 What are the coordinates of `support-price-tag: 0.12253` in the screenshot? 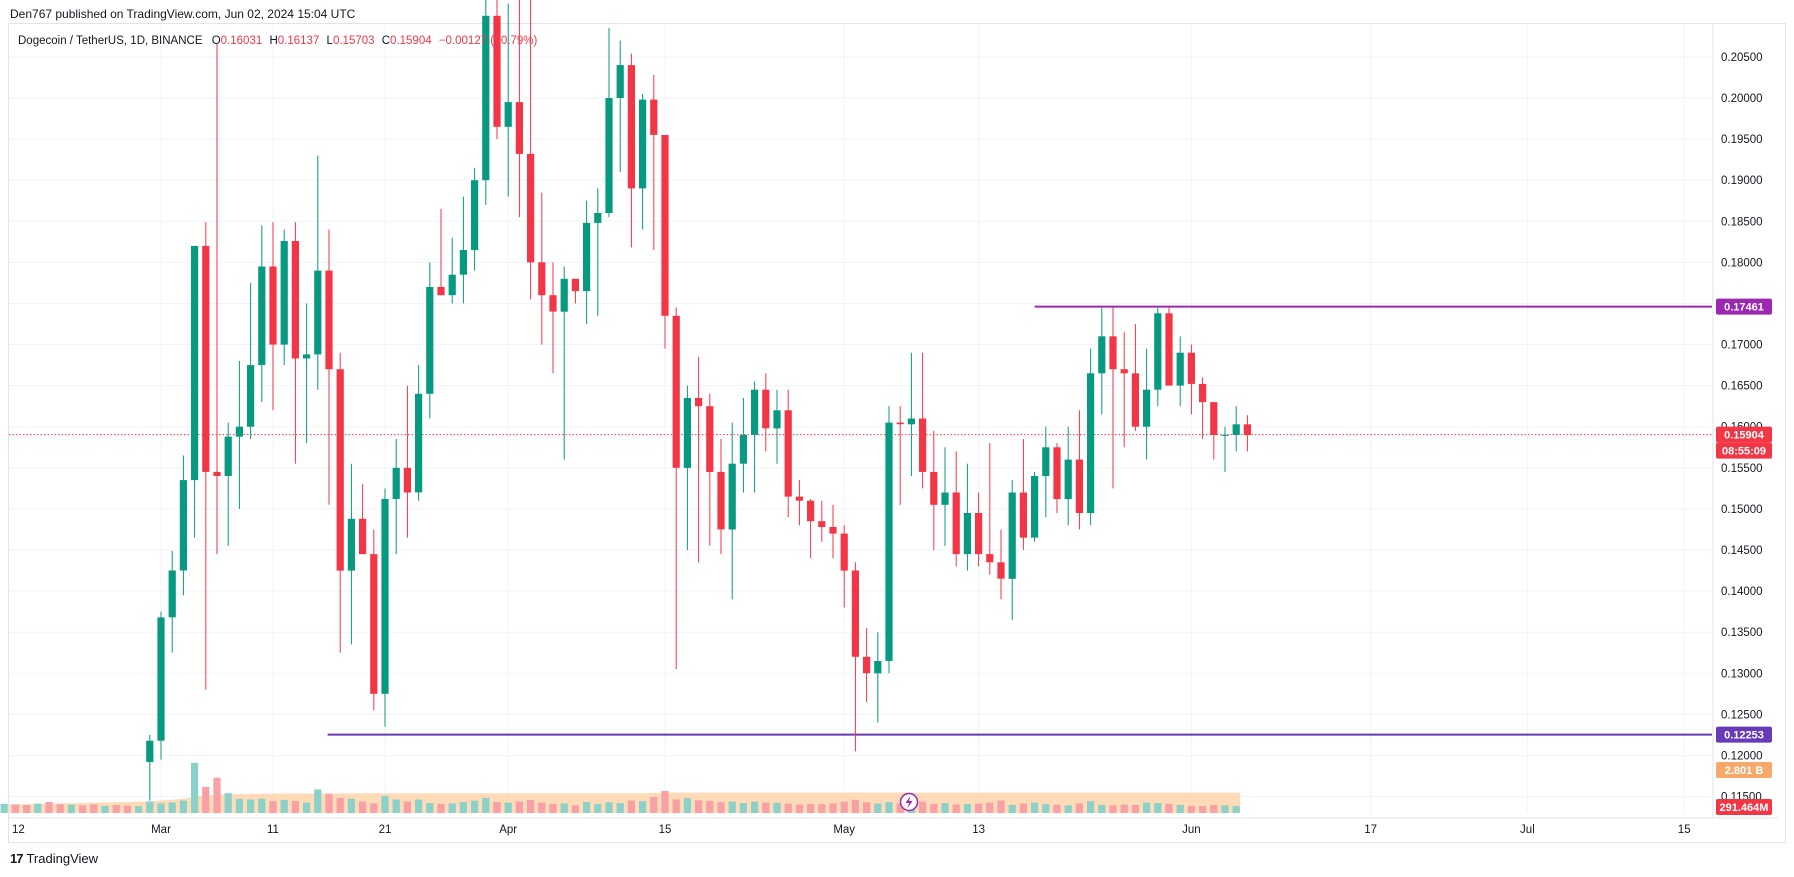 It's located at (1744, 736).